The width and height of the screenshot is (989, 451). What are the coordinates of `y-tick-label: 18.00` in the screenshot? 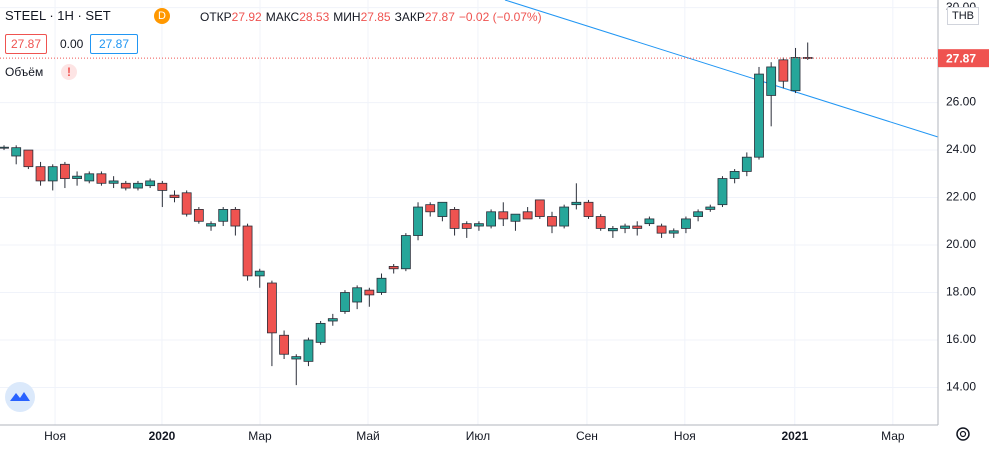 It's located at (961, 292).